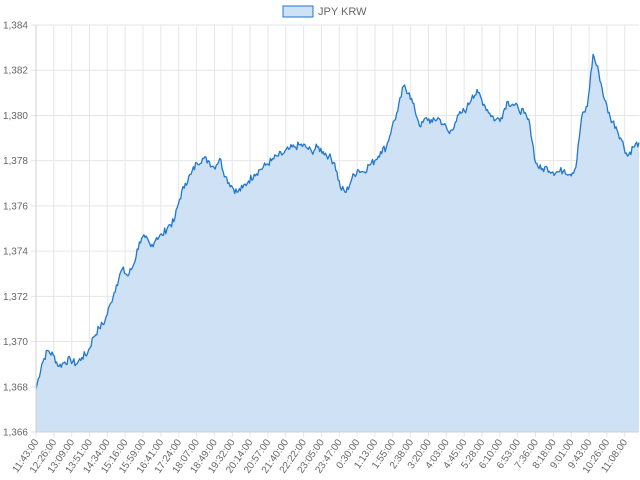  Describe the element at coordinates (15, 71) in the screenshot. I see `y-tick-label: 1,382` at that location.